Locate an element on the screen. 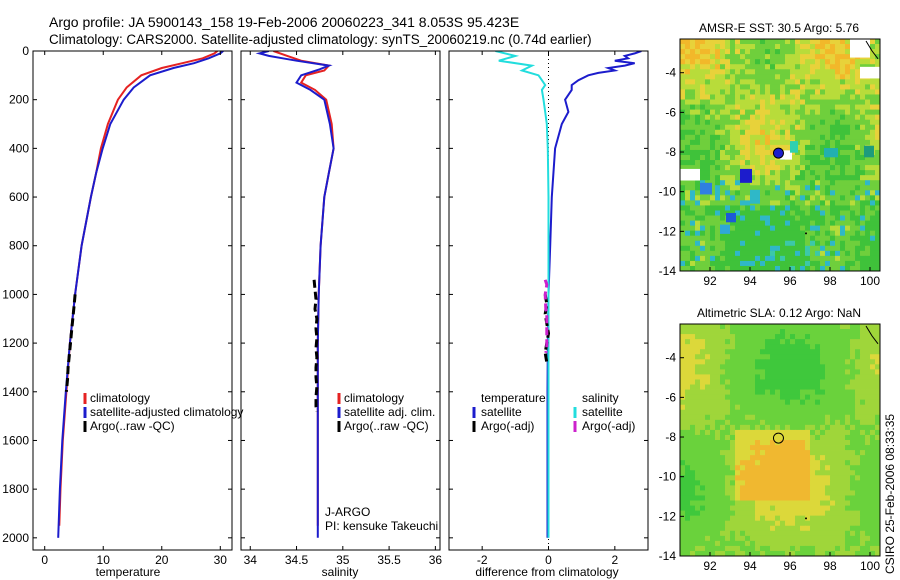  y-tick-label: -12 is located at coordinates (668, 516).